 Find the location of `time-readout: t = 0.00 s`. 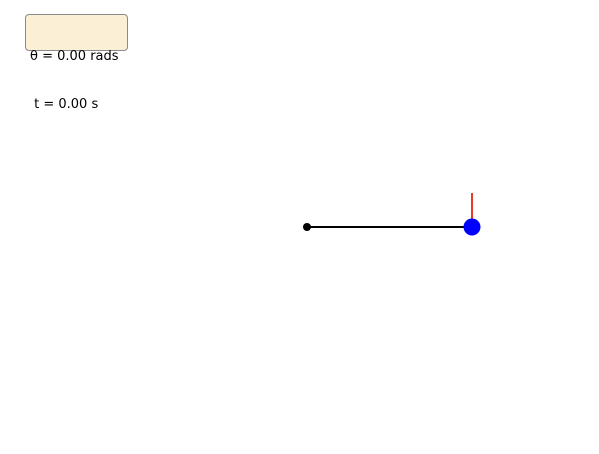

time-readout: t = 0.00 s is located at coordinates (64, 104).